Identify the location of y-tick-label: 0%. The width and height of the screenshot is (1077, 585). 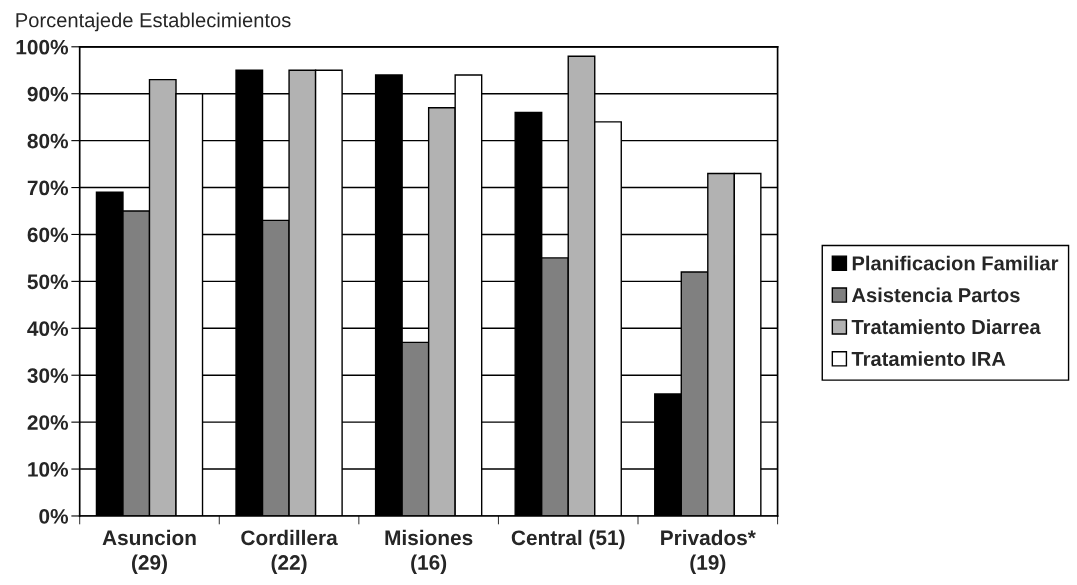
(54, 516).